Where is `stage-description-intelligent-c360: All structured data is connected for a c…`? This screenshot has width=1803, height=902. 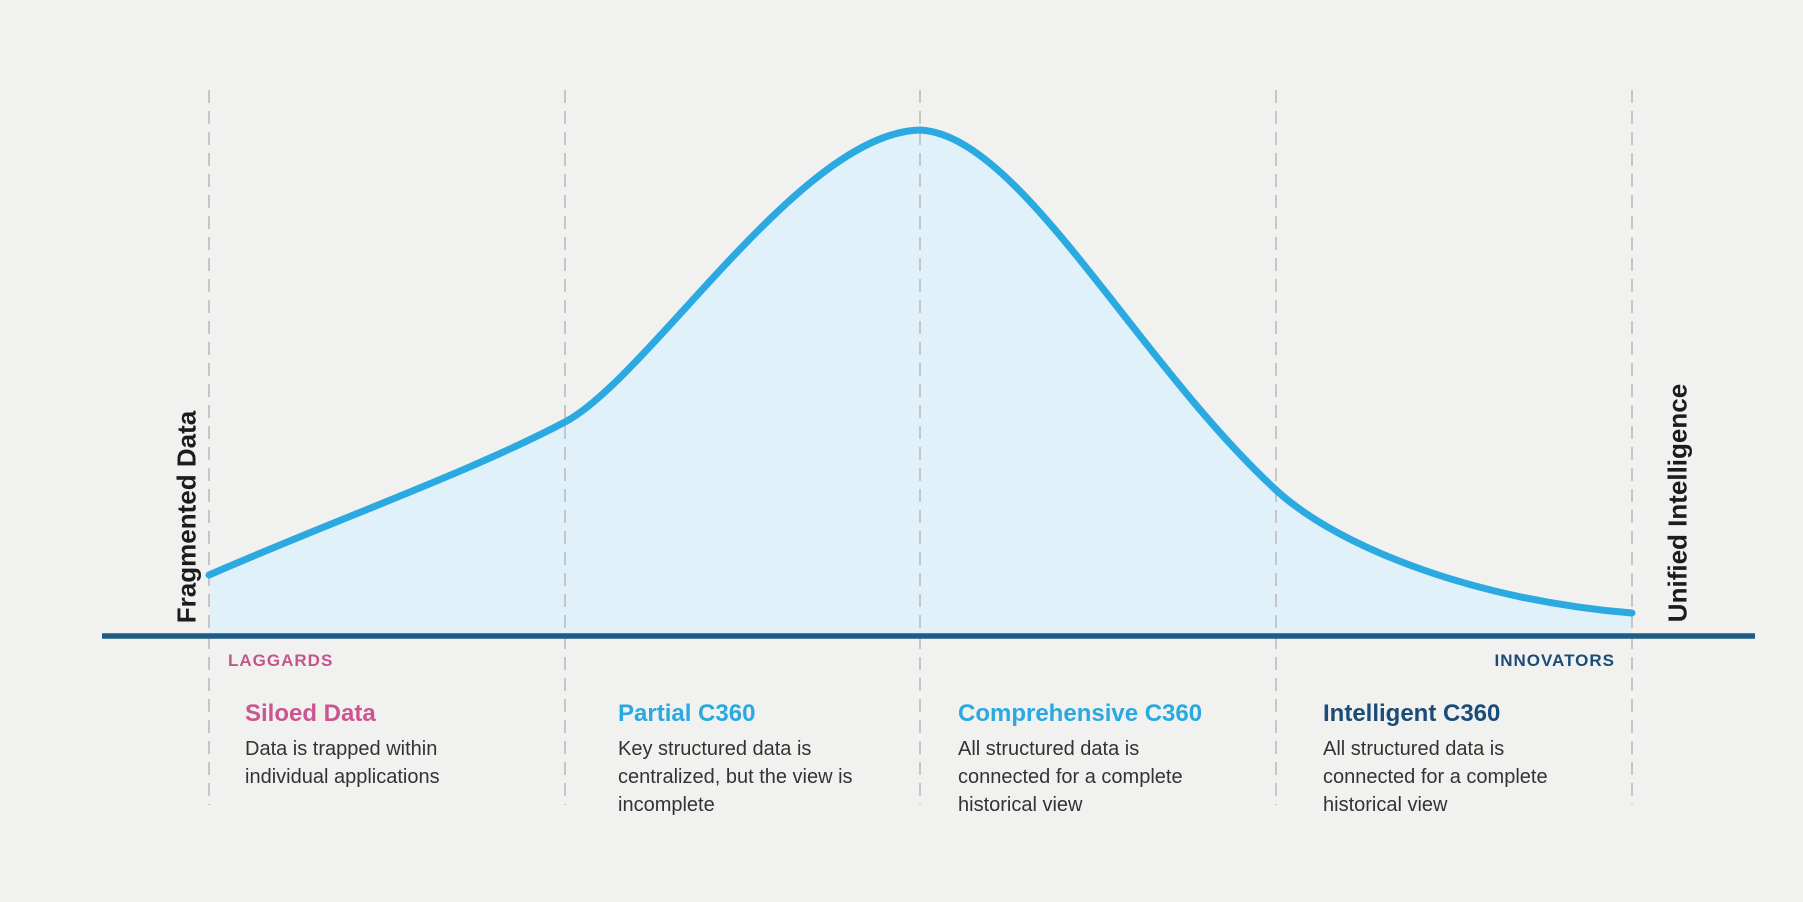 stage-description-intelligent-c360: All structured data is connected for a c… is located at coordinates (1435, 777).